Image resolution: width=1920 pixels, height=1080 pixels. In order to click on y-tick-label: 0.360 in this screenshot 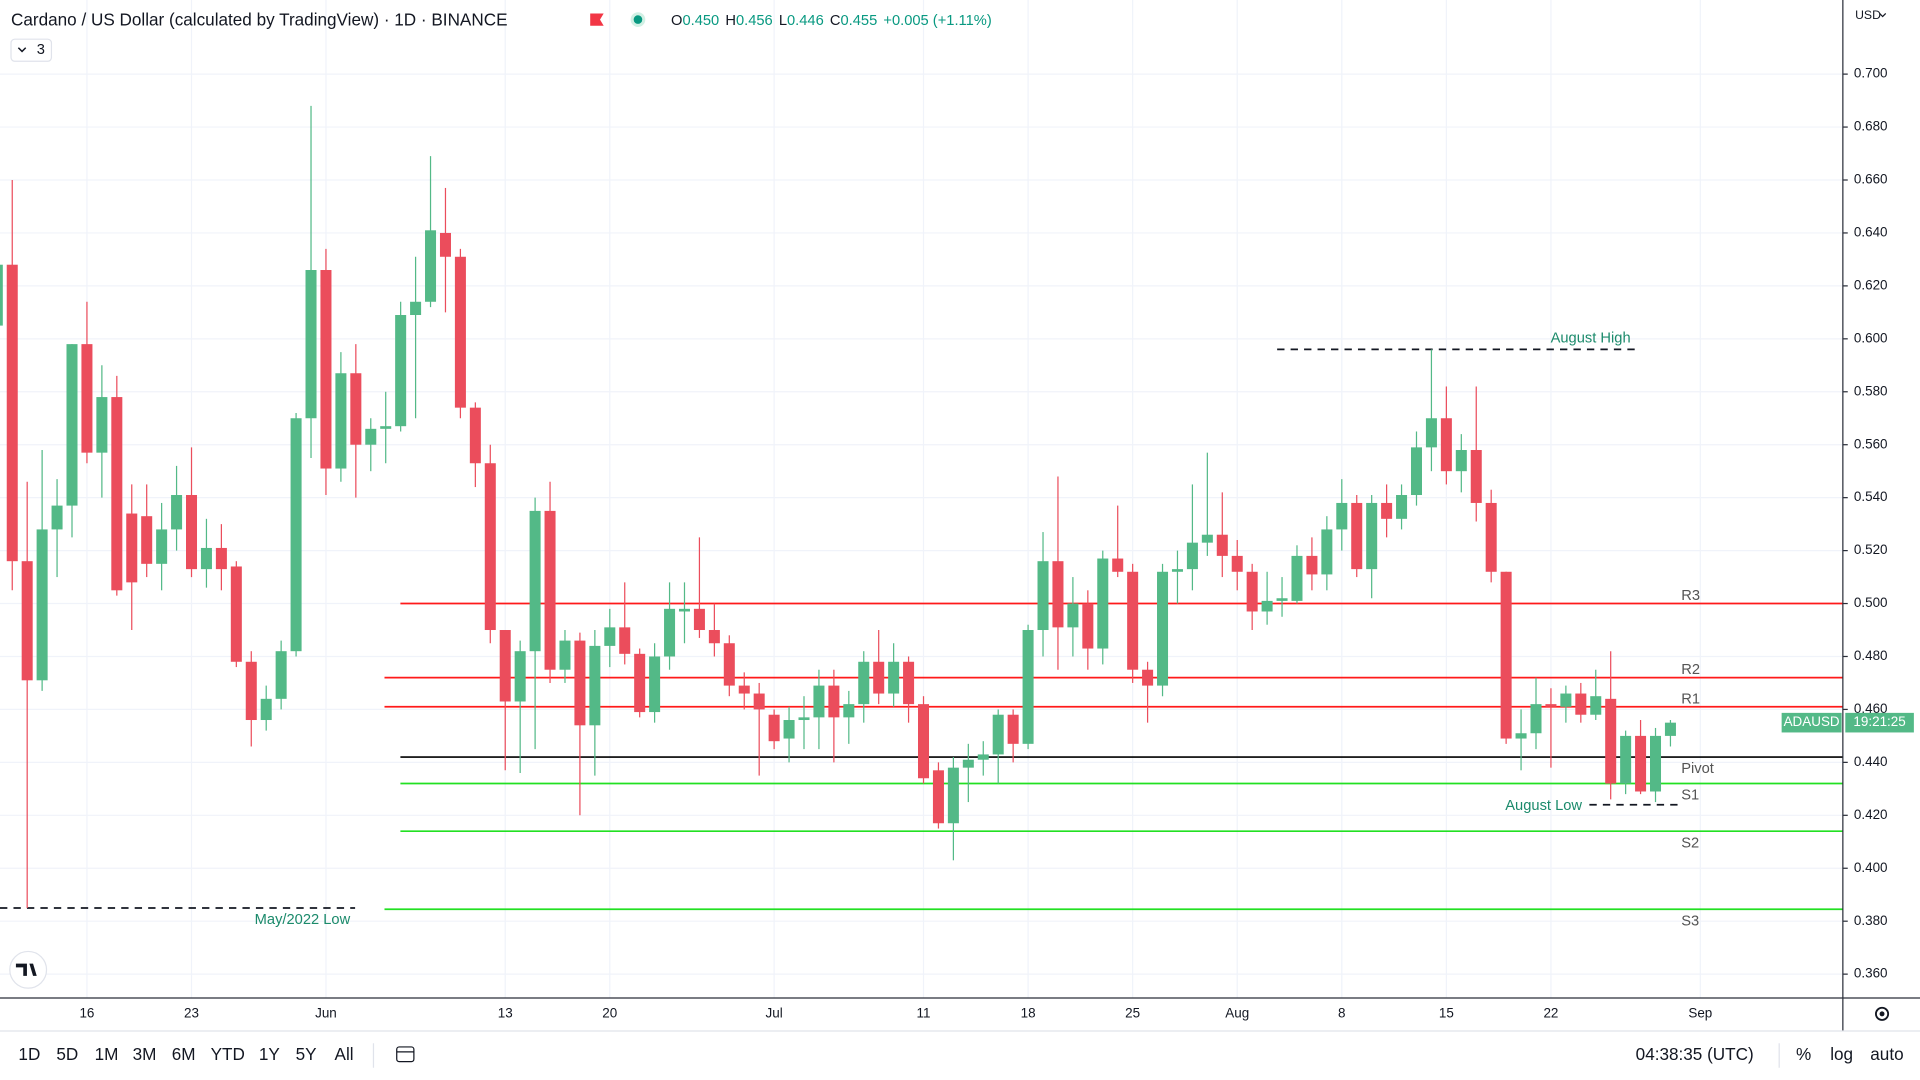, I will do `click(1871, 973)`.